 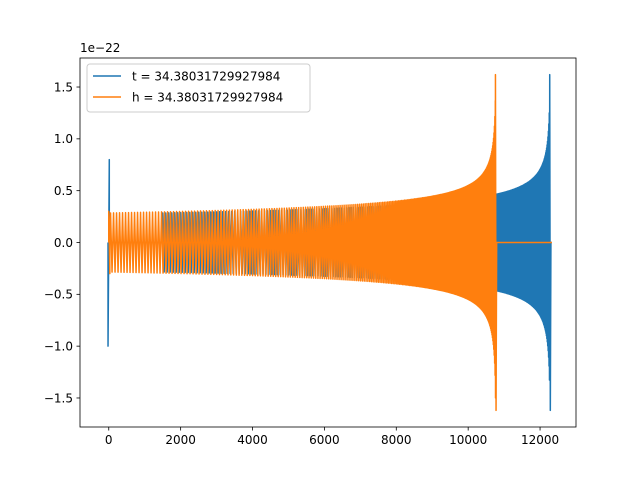 I want to click on x-tick-label: 10000, so click(x=468, y=440).